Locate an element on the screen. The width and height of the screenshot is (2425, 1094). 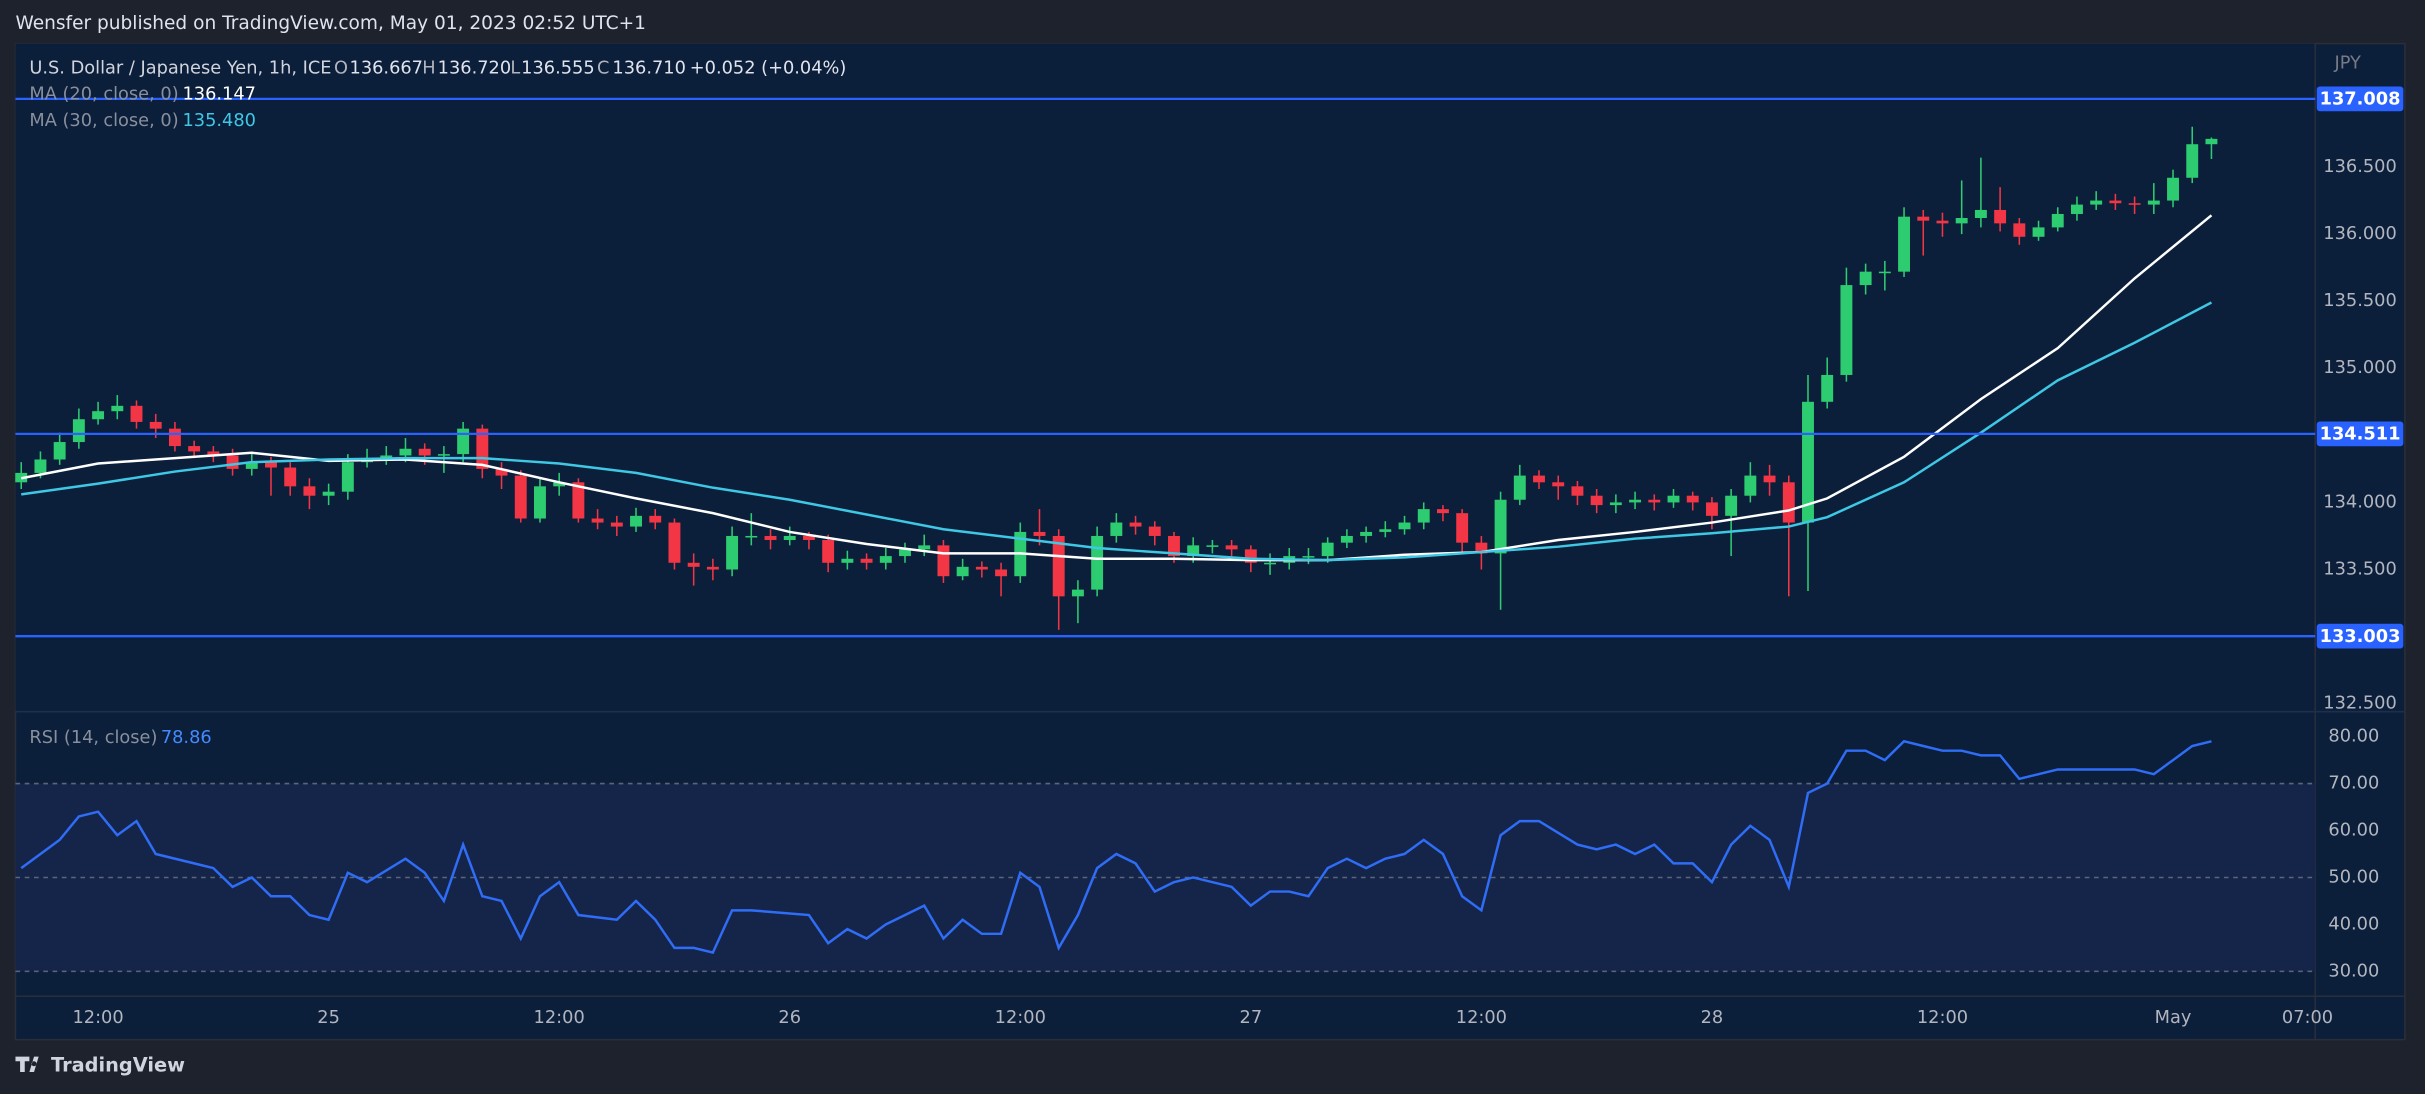
brand: TradingView is located at coordinates (118, 1064).